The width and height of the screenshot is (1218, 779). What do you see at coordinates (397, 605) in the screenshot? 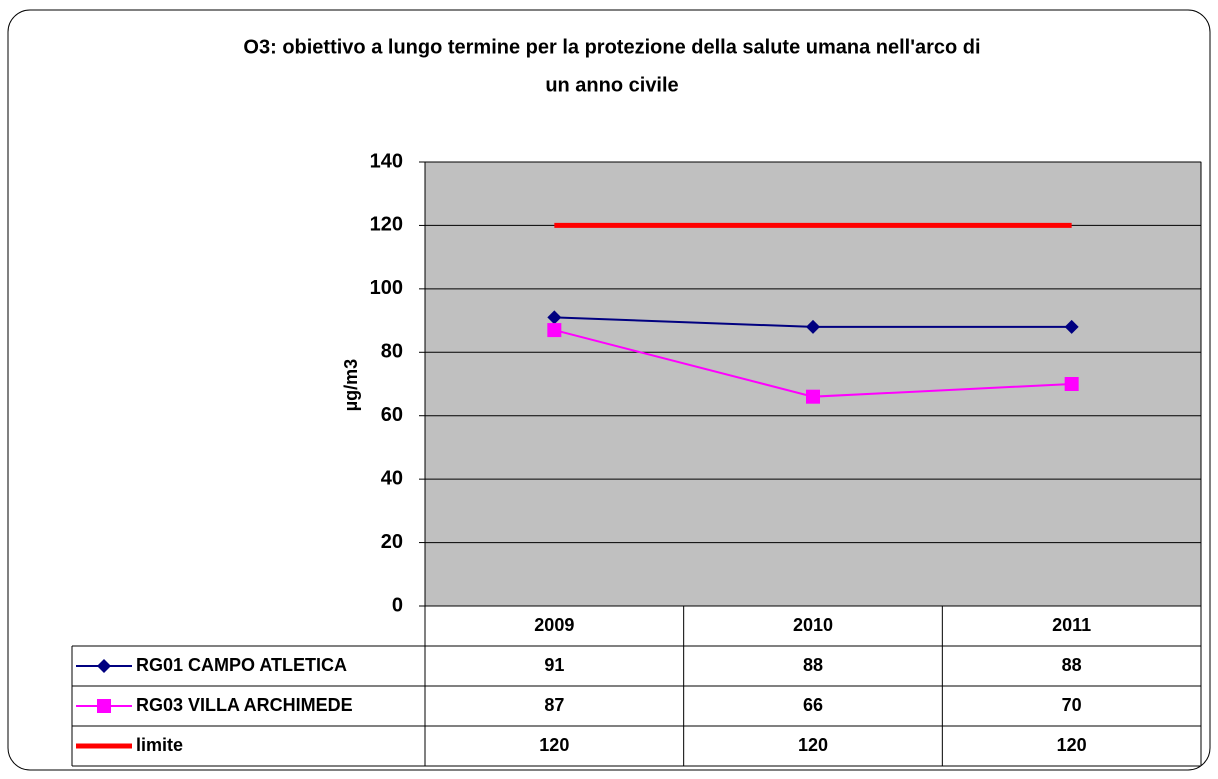
I see `y-tick-label: 0` at bounding box center [397, 605].